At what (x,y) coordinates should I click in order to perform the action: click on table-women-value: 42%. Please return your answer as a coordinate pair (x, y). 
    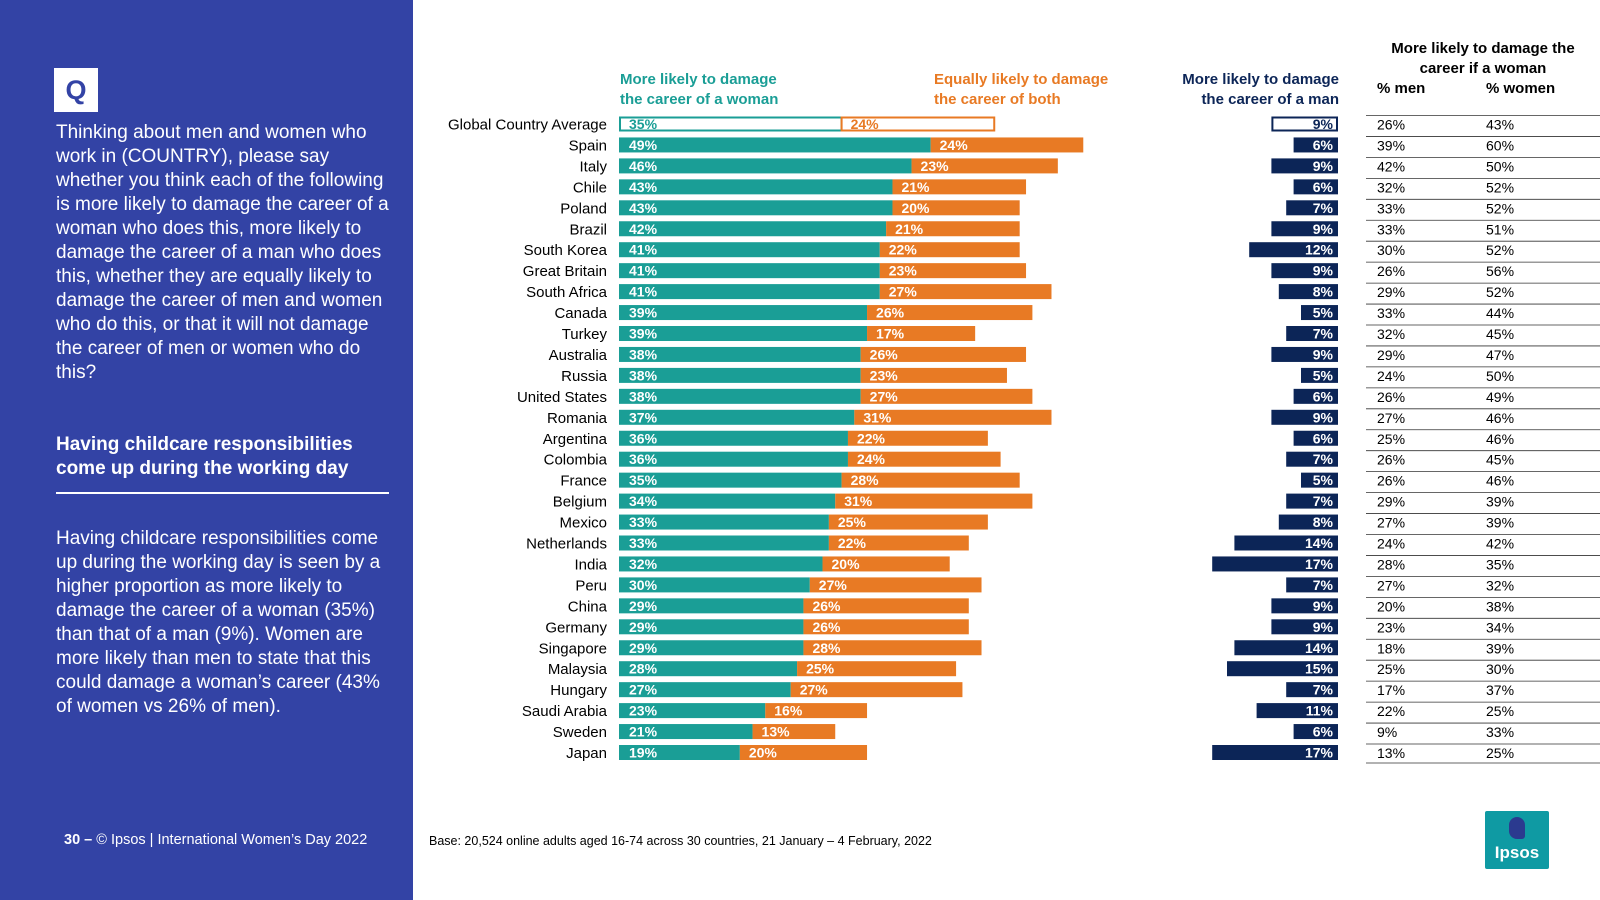
    Looking at the image, I should click on (1500, 544).